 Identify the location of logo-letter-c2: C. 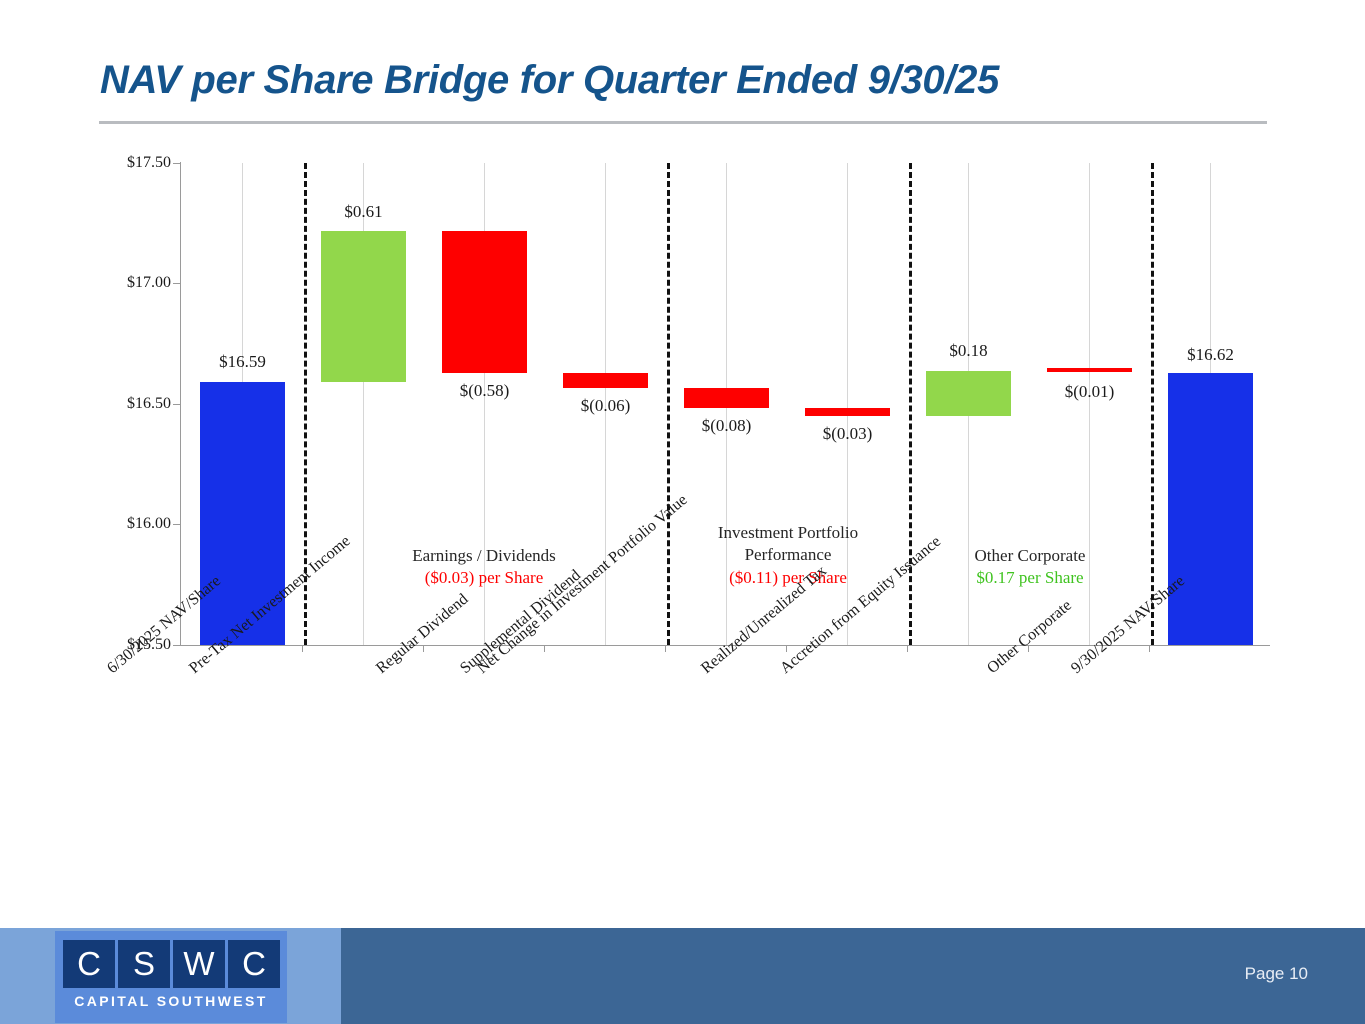
(254, 964).